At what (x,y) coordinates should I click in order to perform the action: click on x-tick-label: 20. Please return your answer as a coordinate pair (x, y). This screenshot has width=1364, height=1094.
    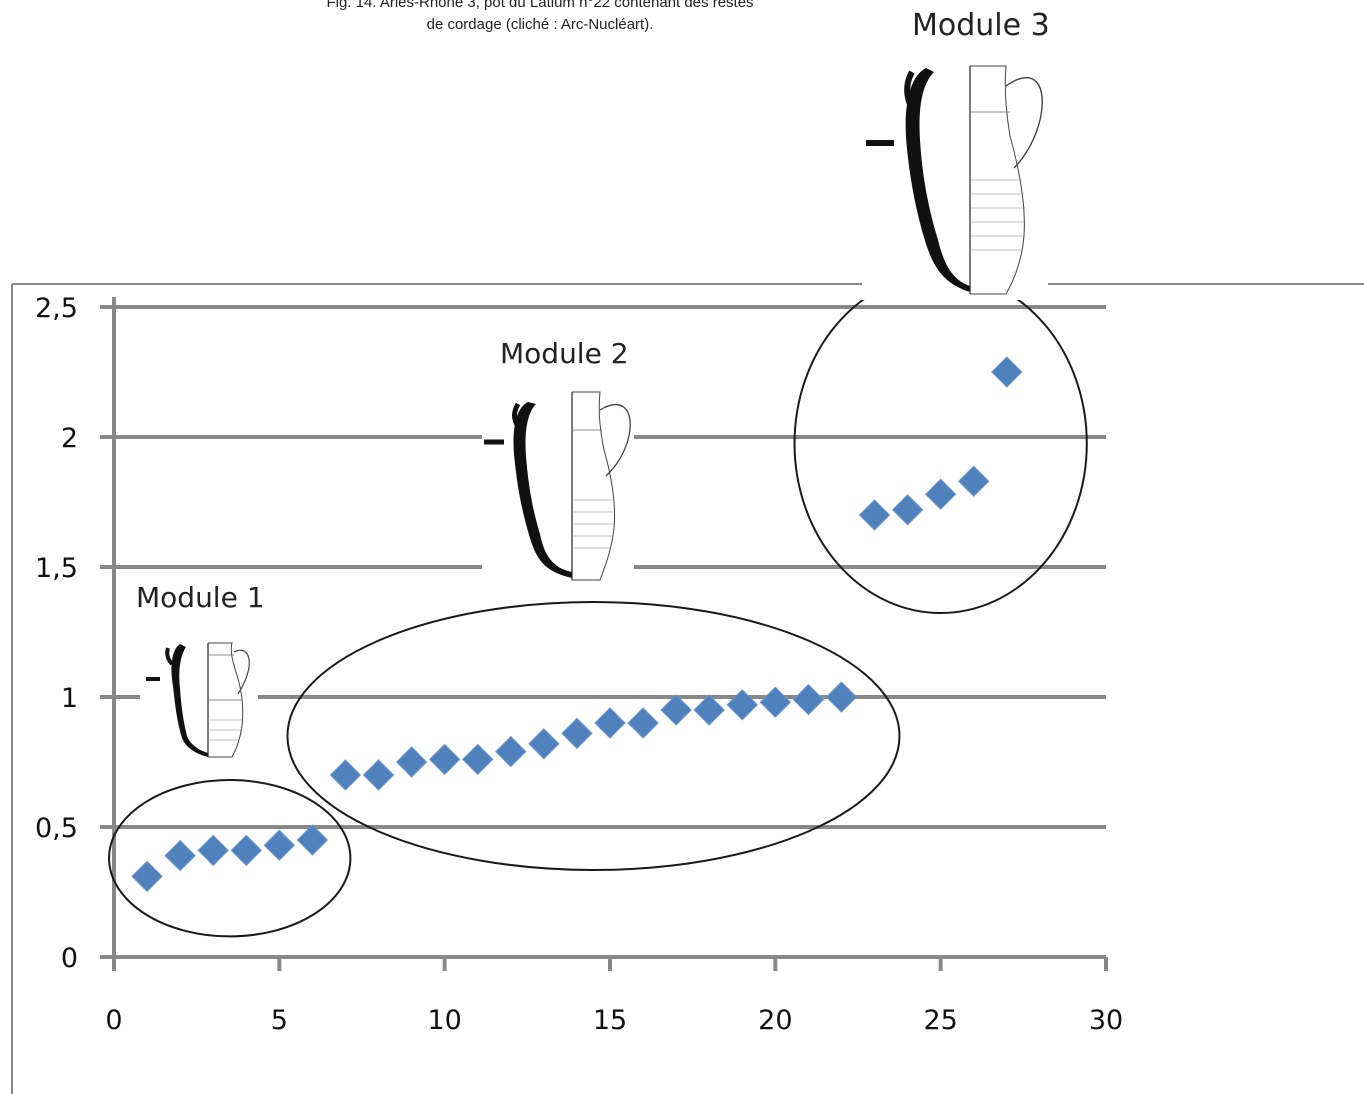
    Looking at the image, I should click on (775, 1020).